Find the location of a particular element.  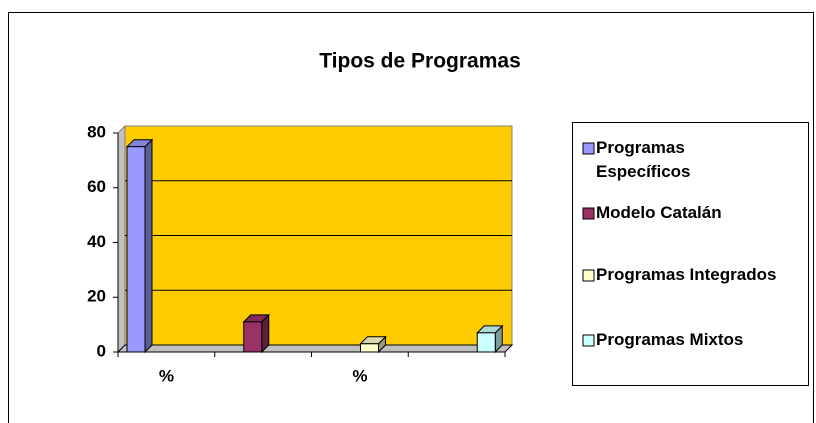

bar-side is located at coordinates (148, 246).